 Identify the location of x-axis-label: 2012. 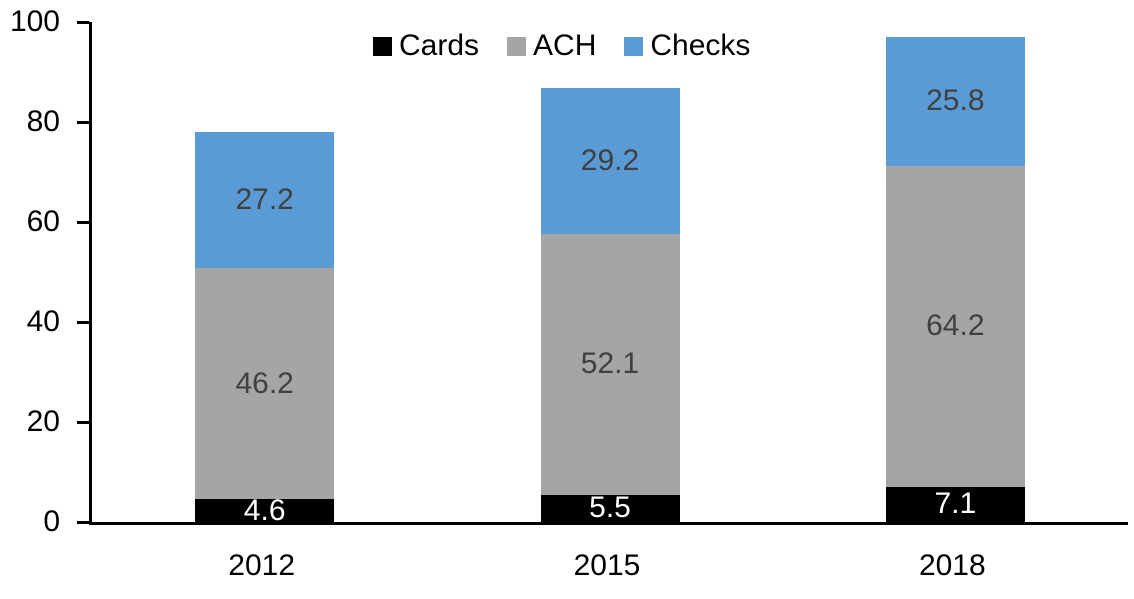
(262, 565).